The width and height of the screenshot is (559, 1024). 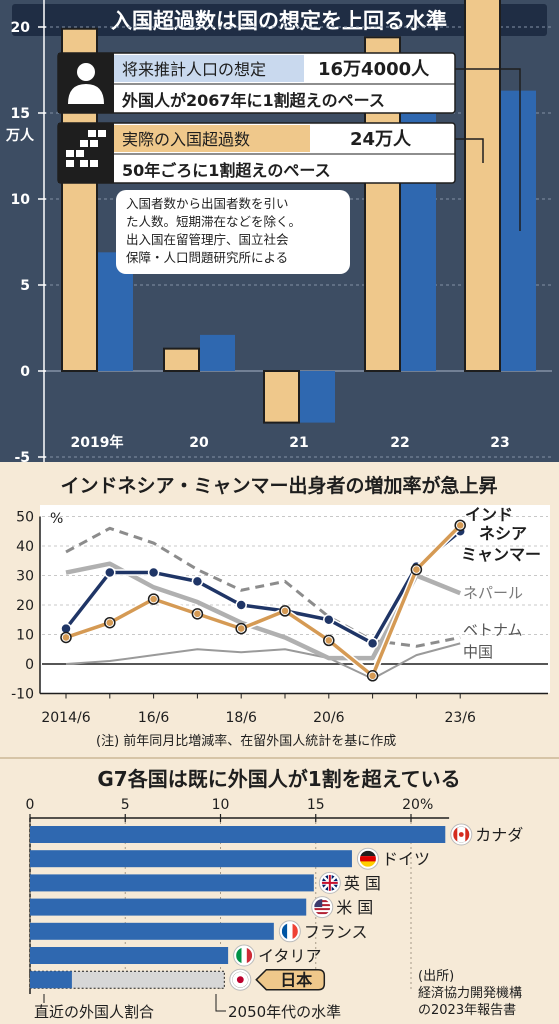 I want to click on panel2-x-tick-label: 20/6, so click(x=329, y=718).